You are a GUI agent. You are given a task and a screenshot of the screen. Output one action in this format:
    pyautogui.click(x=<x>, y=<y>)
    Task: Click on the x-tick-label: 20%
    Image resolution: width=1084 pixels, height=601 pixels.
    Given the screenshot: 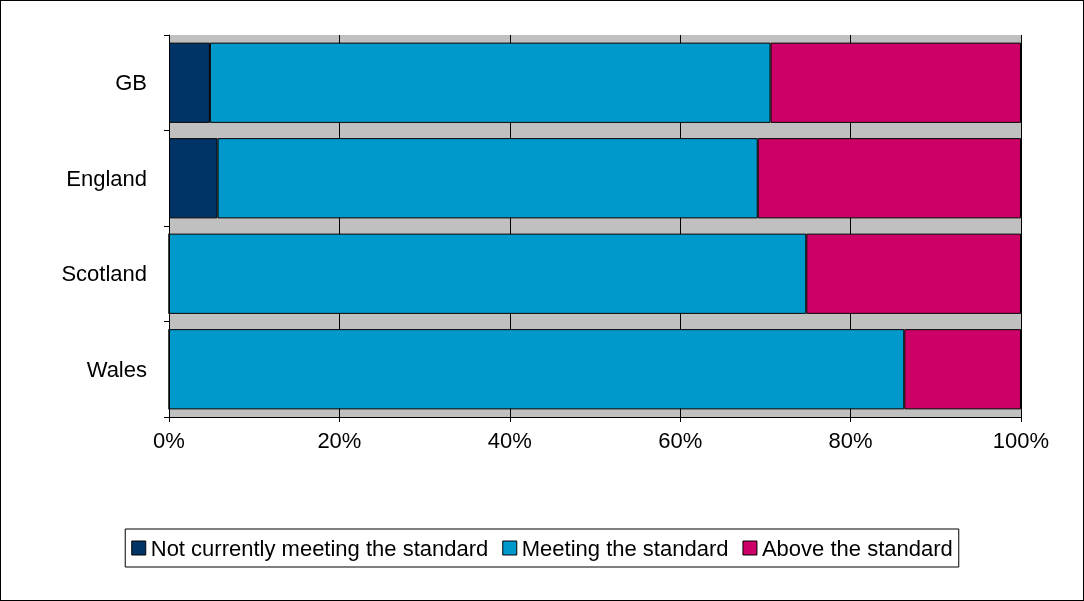 What is the action you would take?
    pyautogui.click(x=339, y=440)
    